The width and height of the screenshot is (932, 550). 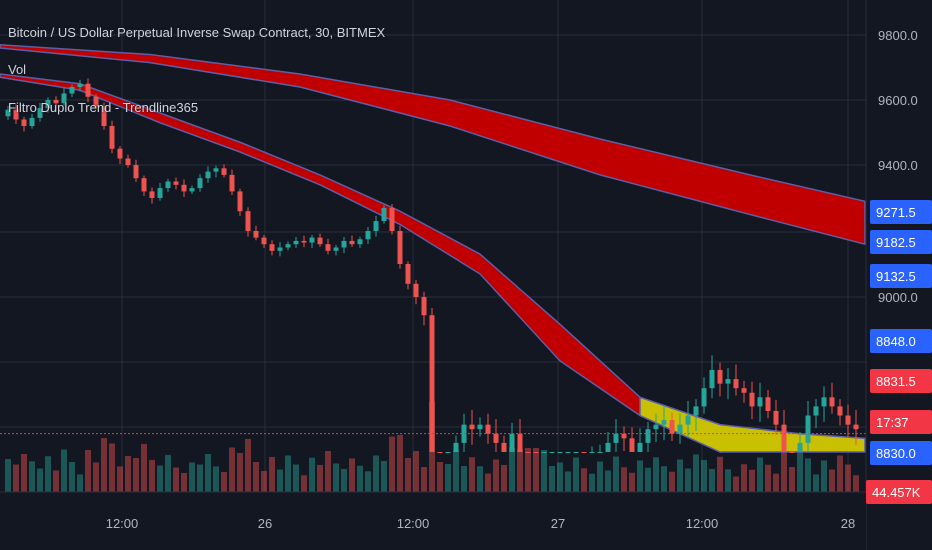 I want to click on price-tag-label: 9132.5, so click(x=896, y=276).